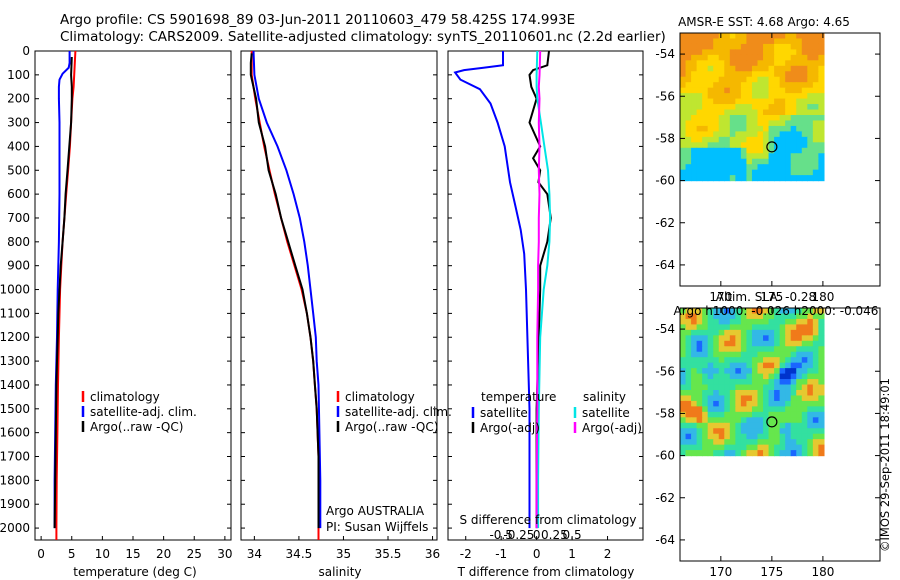 Image resolution: width=900 pixels, height=580 pixels. I want to click on x-tick-label: 0, so click(537, 554).